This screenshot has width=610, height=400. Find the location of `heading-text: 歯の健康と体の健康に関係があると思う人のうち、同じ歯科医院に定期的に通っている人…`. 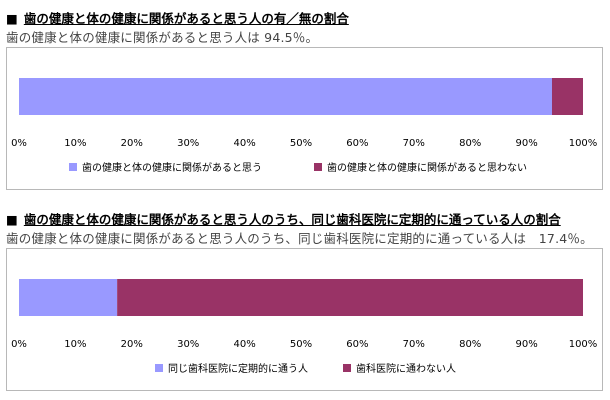

heading-text: 歯の健康と体の健康に関係があると思う人のうち、同じ歯科医院に定期的に通っている人… is located at coordinates (292, 219).